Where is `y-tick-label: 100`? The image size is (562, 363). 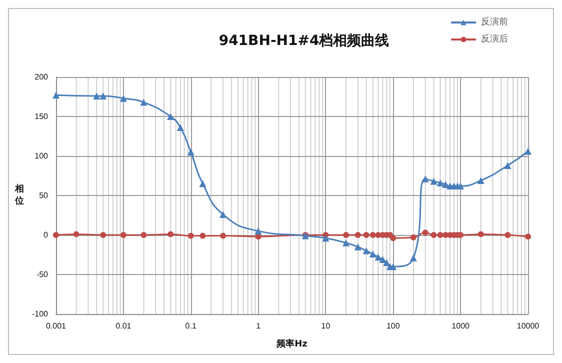
y-tick-label: 100 is located at coordinates (41, 156).